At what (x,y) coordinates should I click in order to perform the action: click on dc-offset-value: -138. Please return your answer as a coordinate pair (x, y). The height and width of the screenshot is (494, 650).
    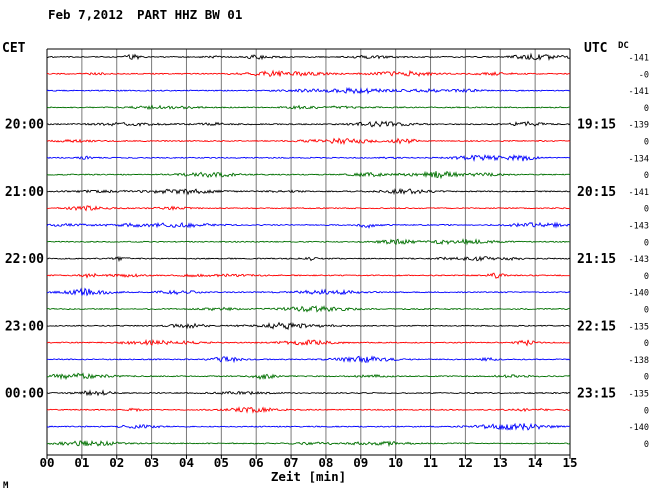
    Looking at the image, I should click on (639, 361).